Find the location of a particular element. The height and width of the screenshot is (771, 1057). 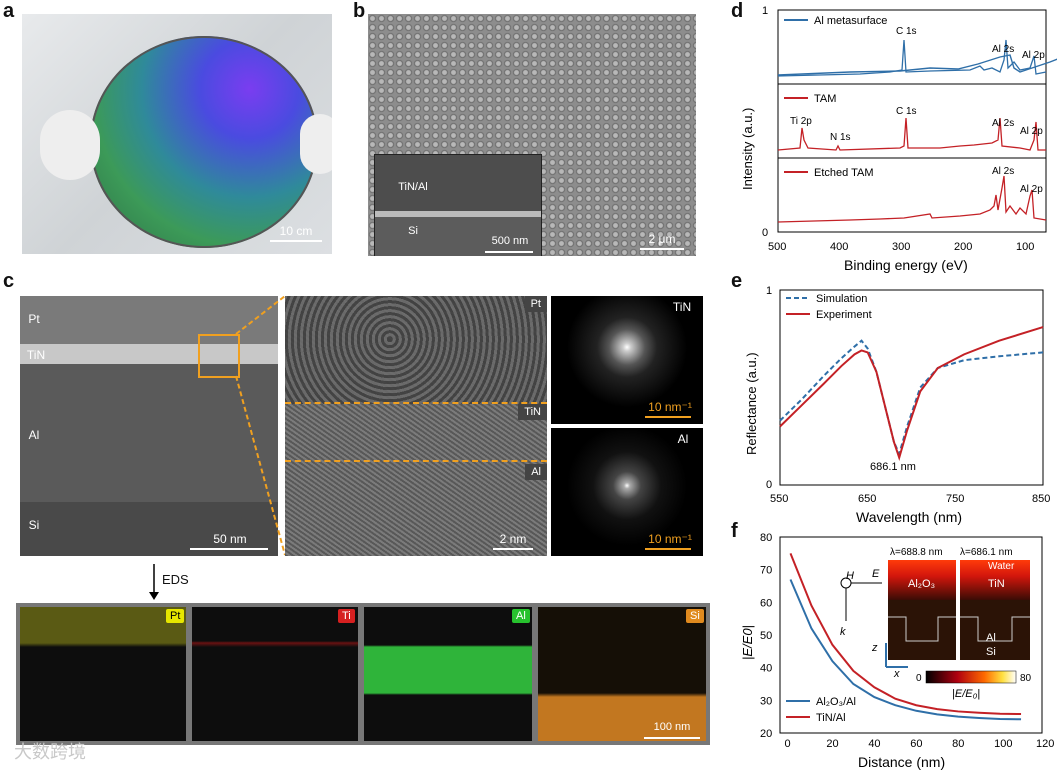

field-xtick-0: 0 is located at coordinates (787, 744).